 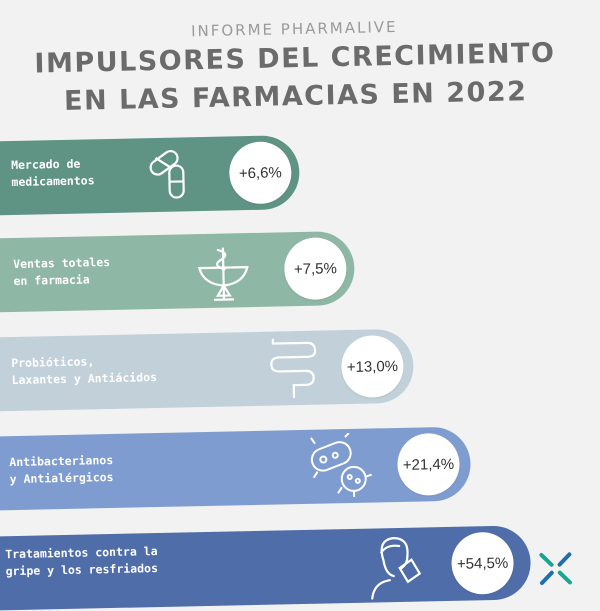 I want to click on bar-label-line-2: medicamentos, so click(x=52, y=181).